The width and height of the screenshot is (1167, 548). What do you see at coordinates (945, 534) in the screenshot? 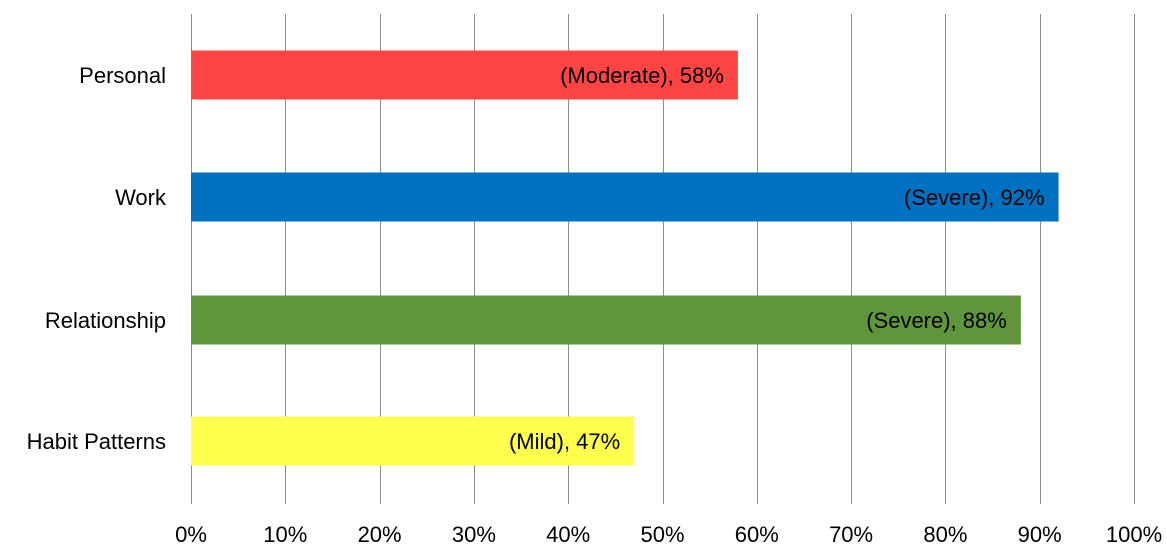
I see `x-tick-label: 80%` at bounding box center [945, 534].